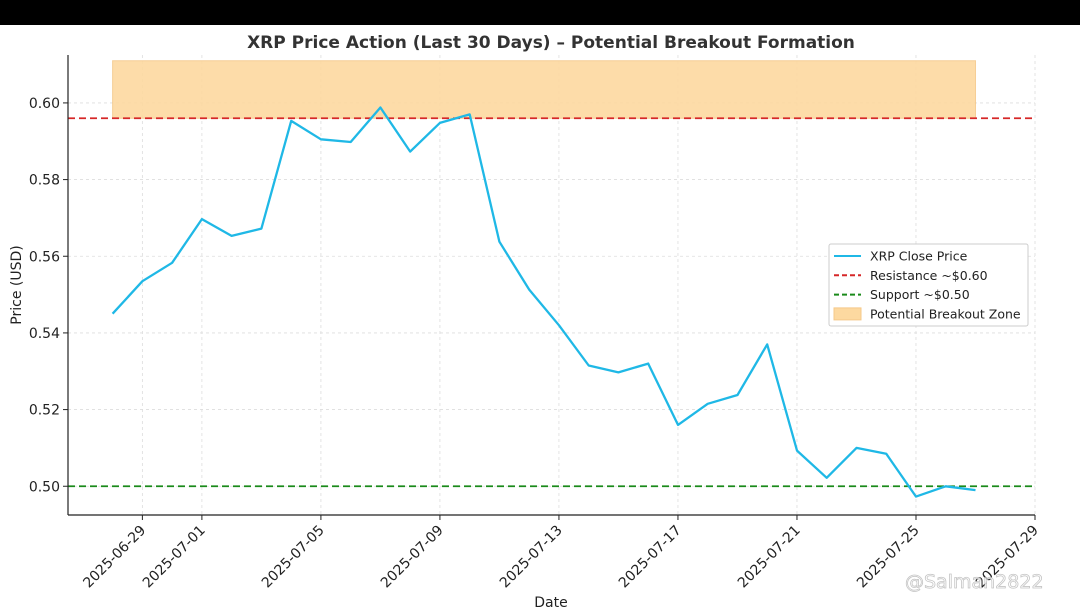  What do you see at coordinates (114, 557) in the screenshot?
I see `x-tick-label: 2025-06-29` at bounding box center [114, 557].